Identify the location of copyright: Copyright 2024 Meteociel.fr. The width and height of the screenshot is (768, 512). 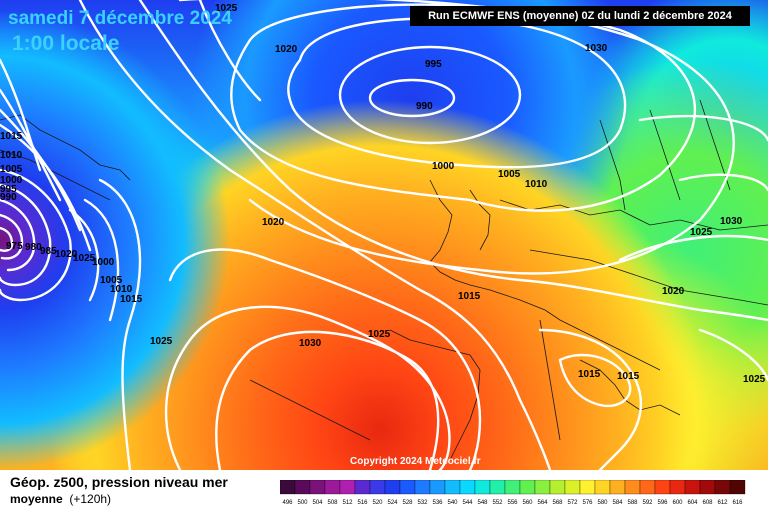
(415, 461).